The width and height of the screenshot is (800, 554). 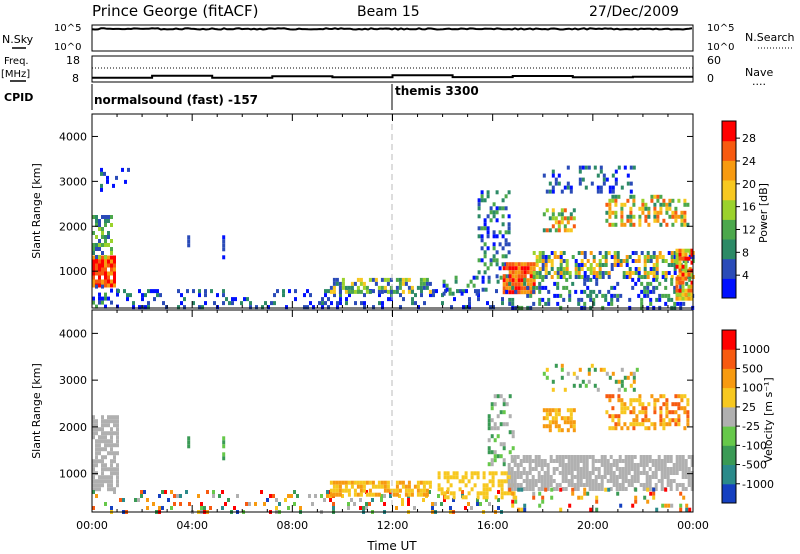 What do you see at coordinates (768, 419) in the screenshot?
I see `velocity-colorbar-label: Velocity [m s⁻¹]` at bounding box center [768, 419].